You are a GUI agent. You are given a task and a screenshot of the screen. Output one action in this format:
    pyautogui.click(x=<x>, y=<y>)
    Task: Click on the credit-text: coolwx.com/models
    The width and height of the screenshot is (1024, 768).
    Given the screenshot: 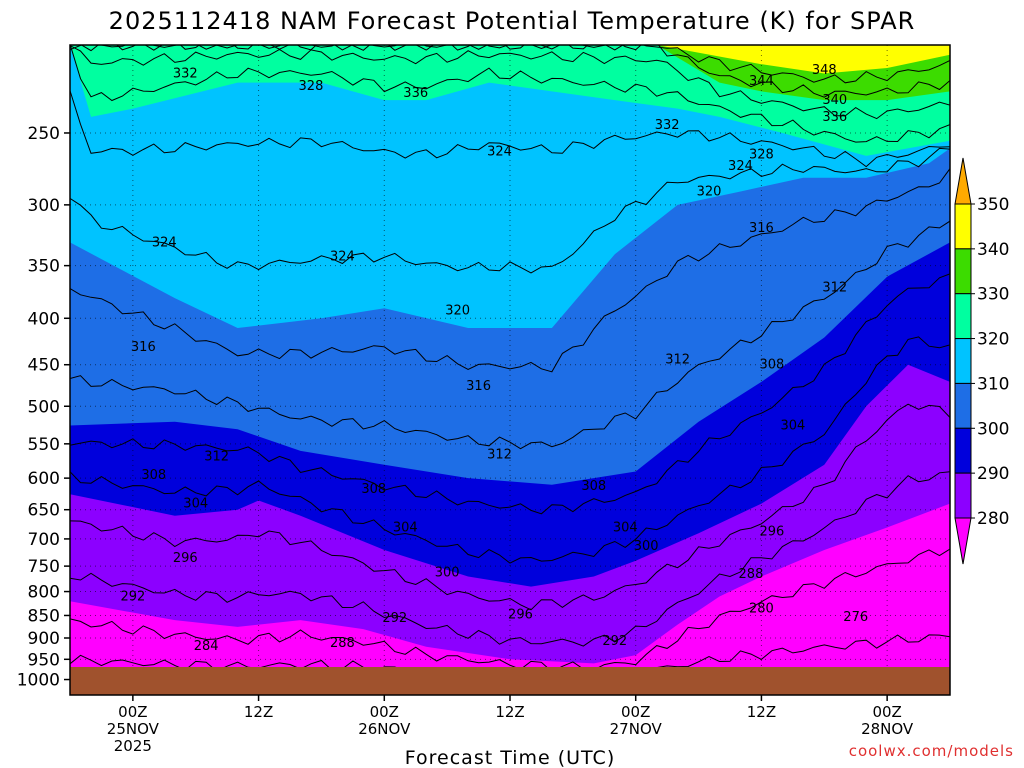 What is the action you would take?
    pyautogui.click(x=931, y=751)
    